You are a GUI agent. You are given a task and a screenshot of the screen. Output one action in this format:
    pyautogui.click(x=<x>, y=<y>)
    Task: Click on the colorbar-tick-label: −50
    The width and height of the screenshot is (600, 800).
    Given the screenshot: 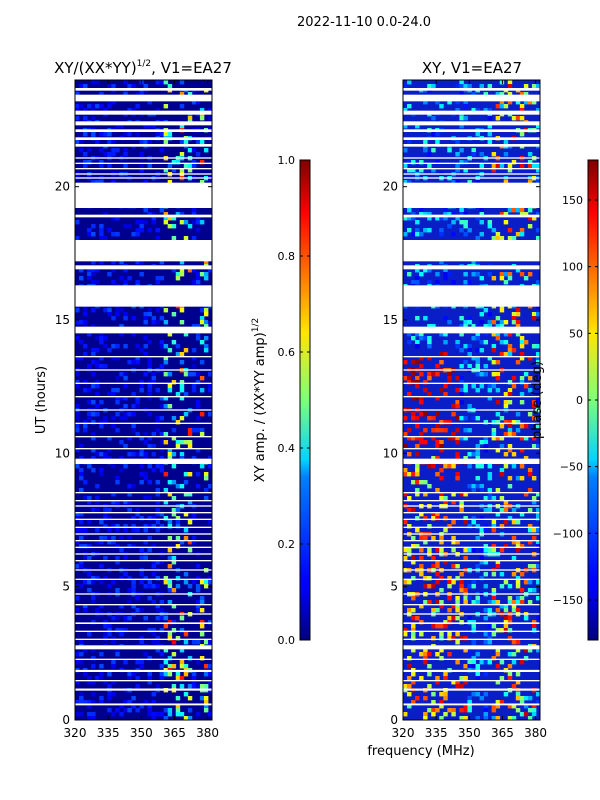 What is the action you would take?
    pyautogui.click(x=571, y=467)
    